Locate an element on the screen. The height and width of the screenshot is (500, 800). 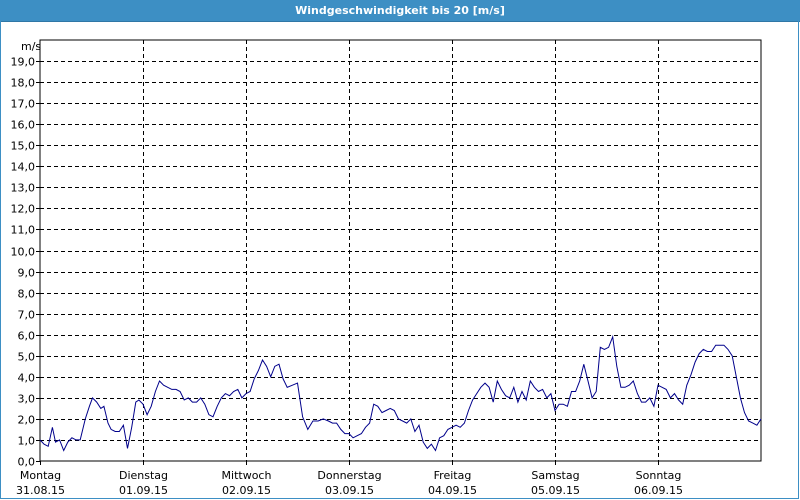
y-tick-label: 11,0 is located at coordinates (23, 230).